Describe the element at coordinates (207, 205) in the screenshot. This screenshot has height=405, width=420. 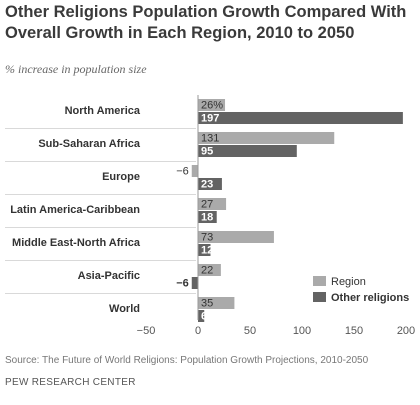
I see `region-value-label: 27` at that location.